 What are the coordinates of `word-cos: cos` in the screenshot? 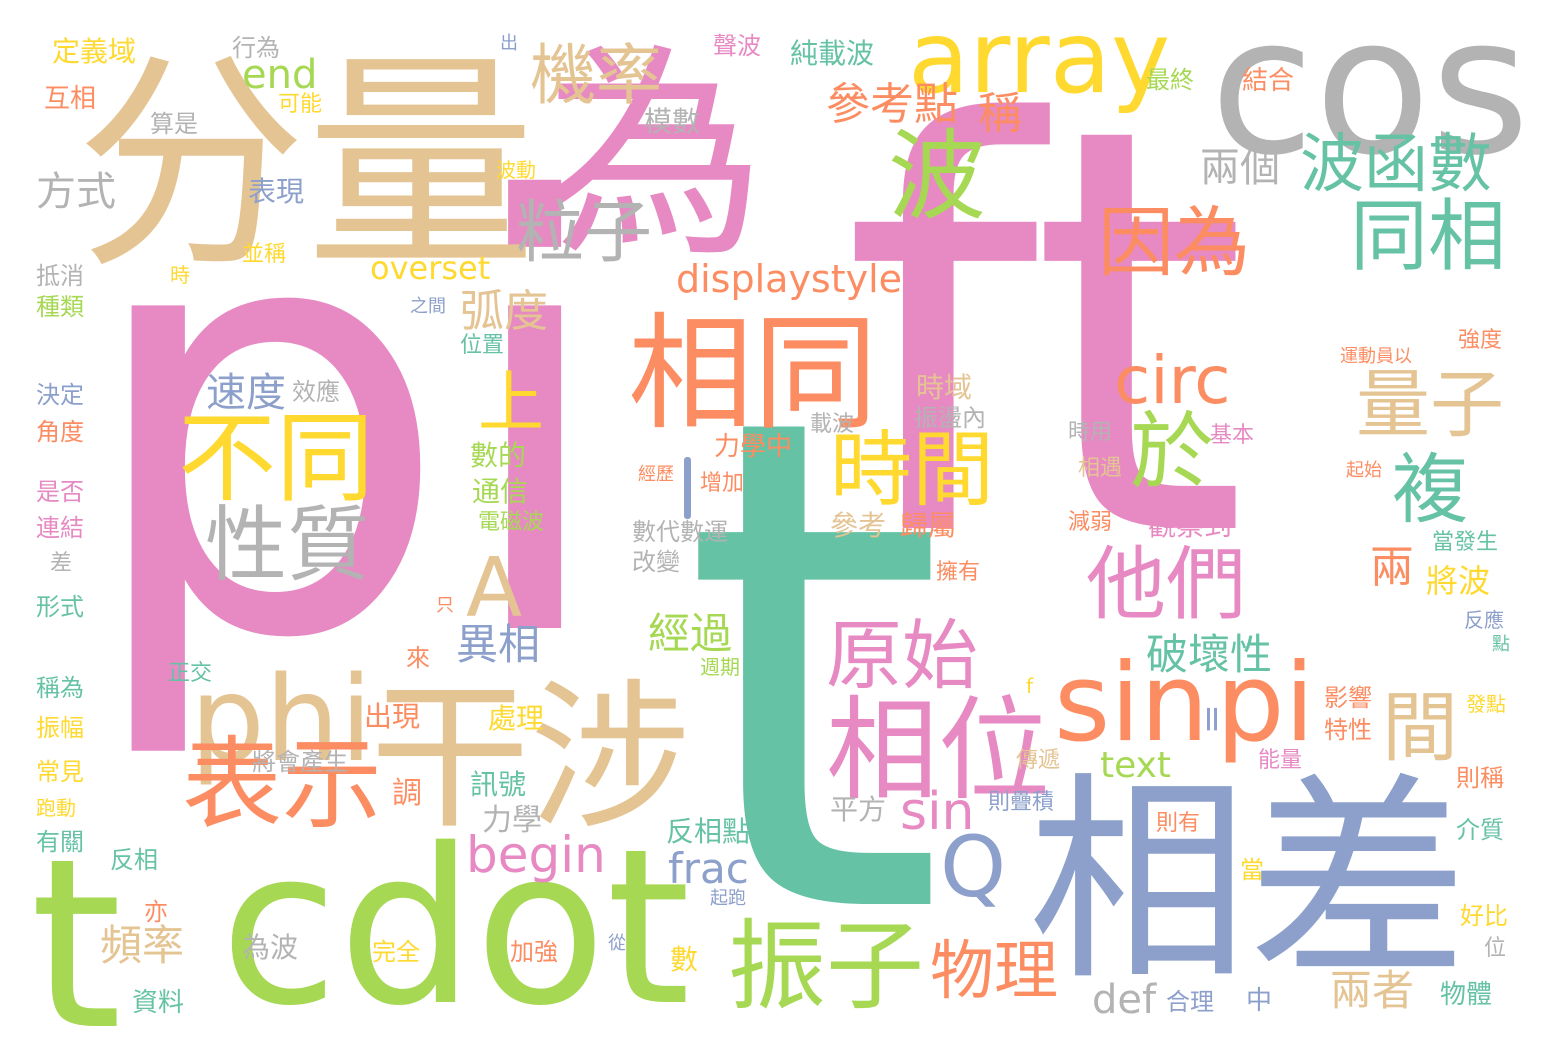 It's located at (1370, 98).